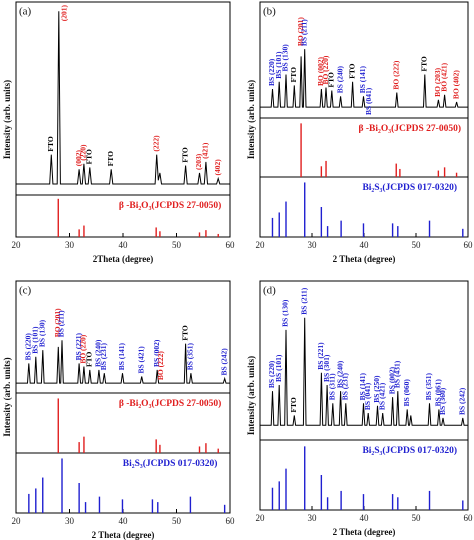  I want to click on peak-label: BS (061), so click(438, 393).